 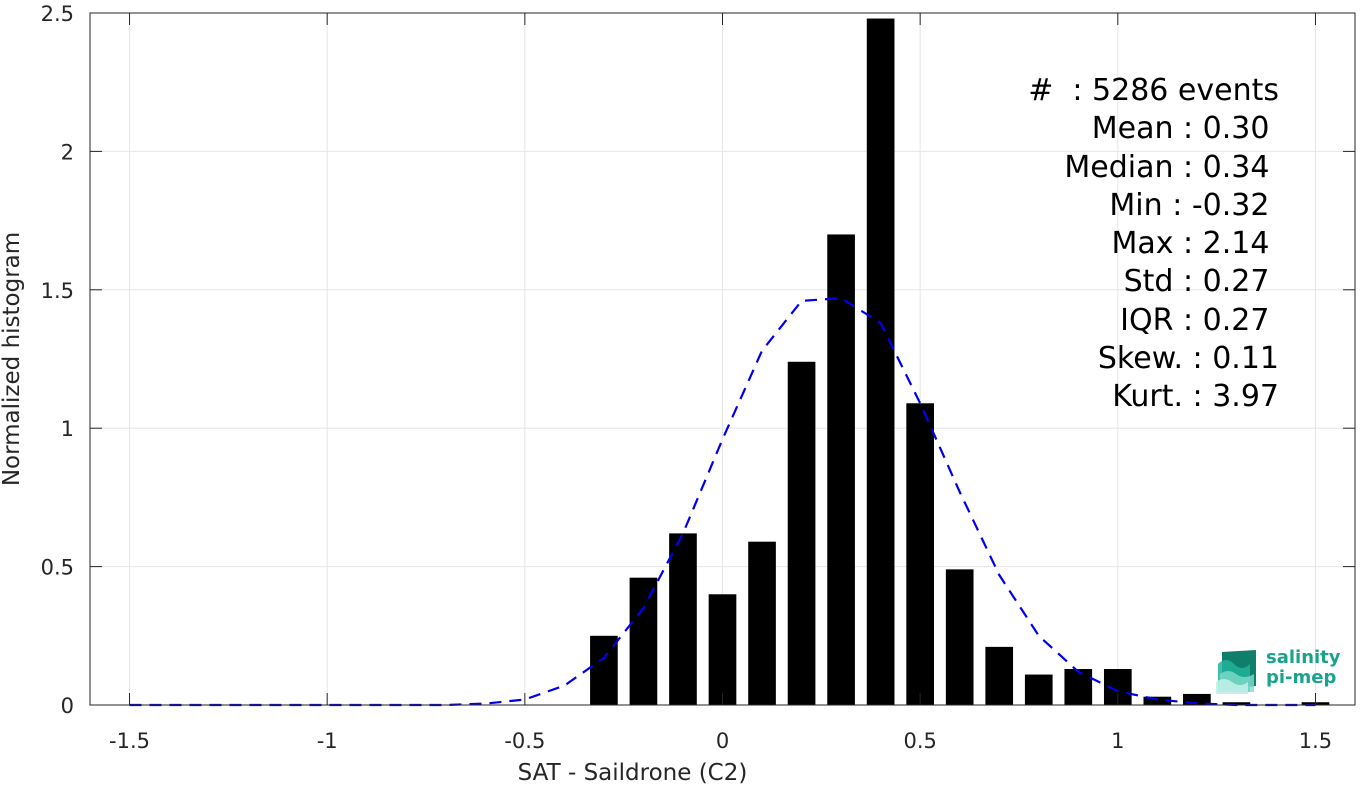 What do you see at coordinates (327, 741) in the screenshot?
I see `x-tick-label: -1` at bounding box center [327, 741].